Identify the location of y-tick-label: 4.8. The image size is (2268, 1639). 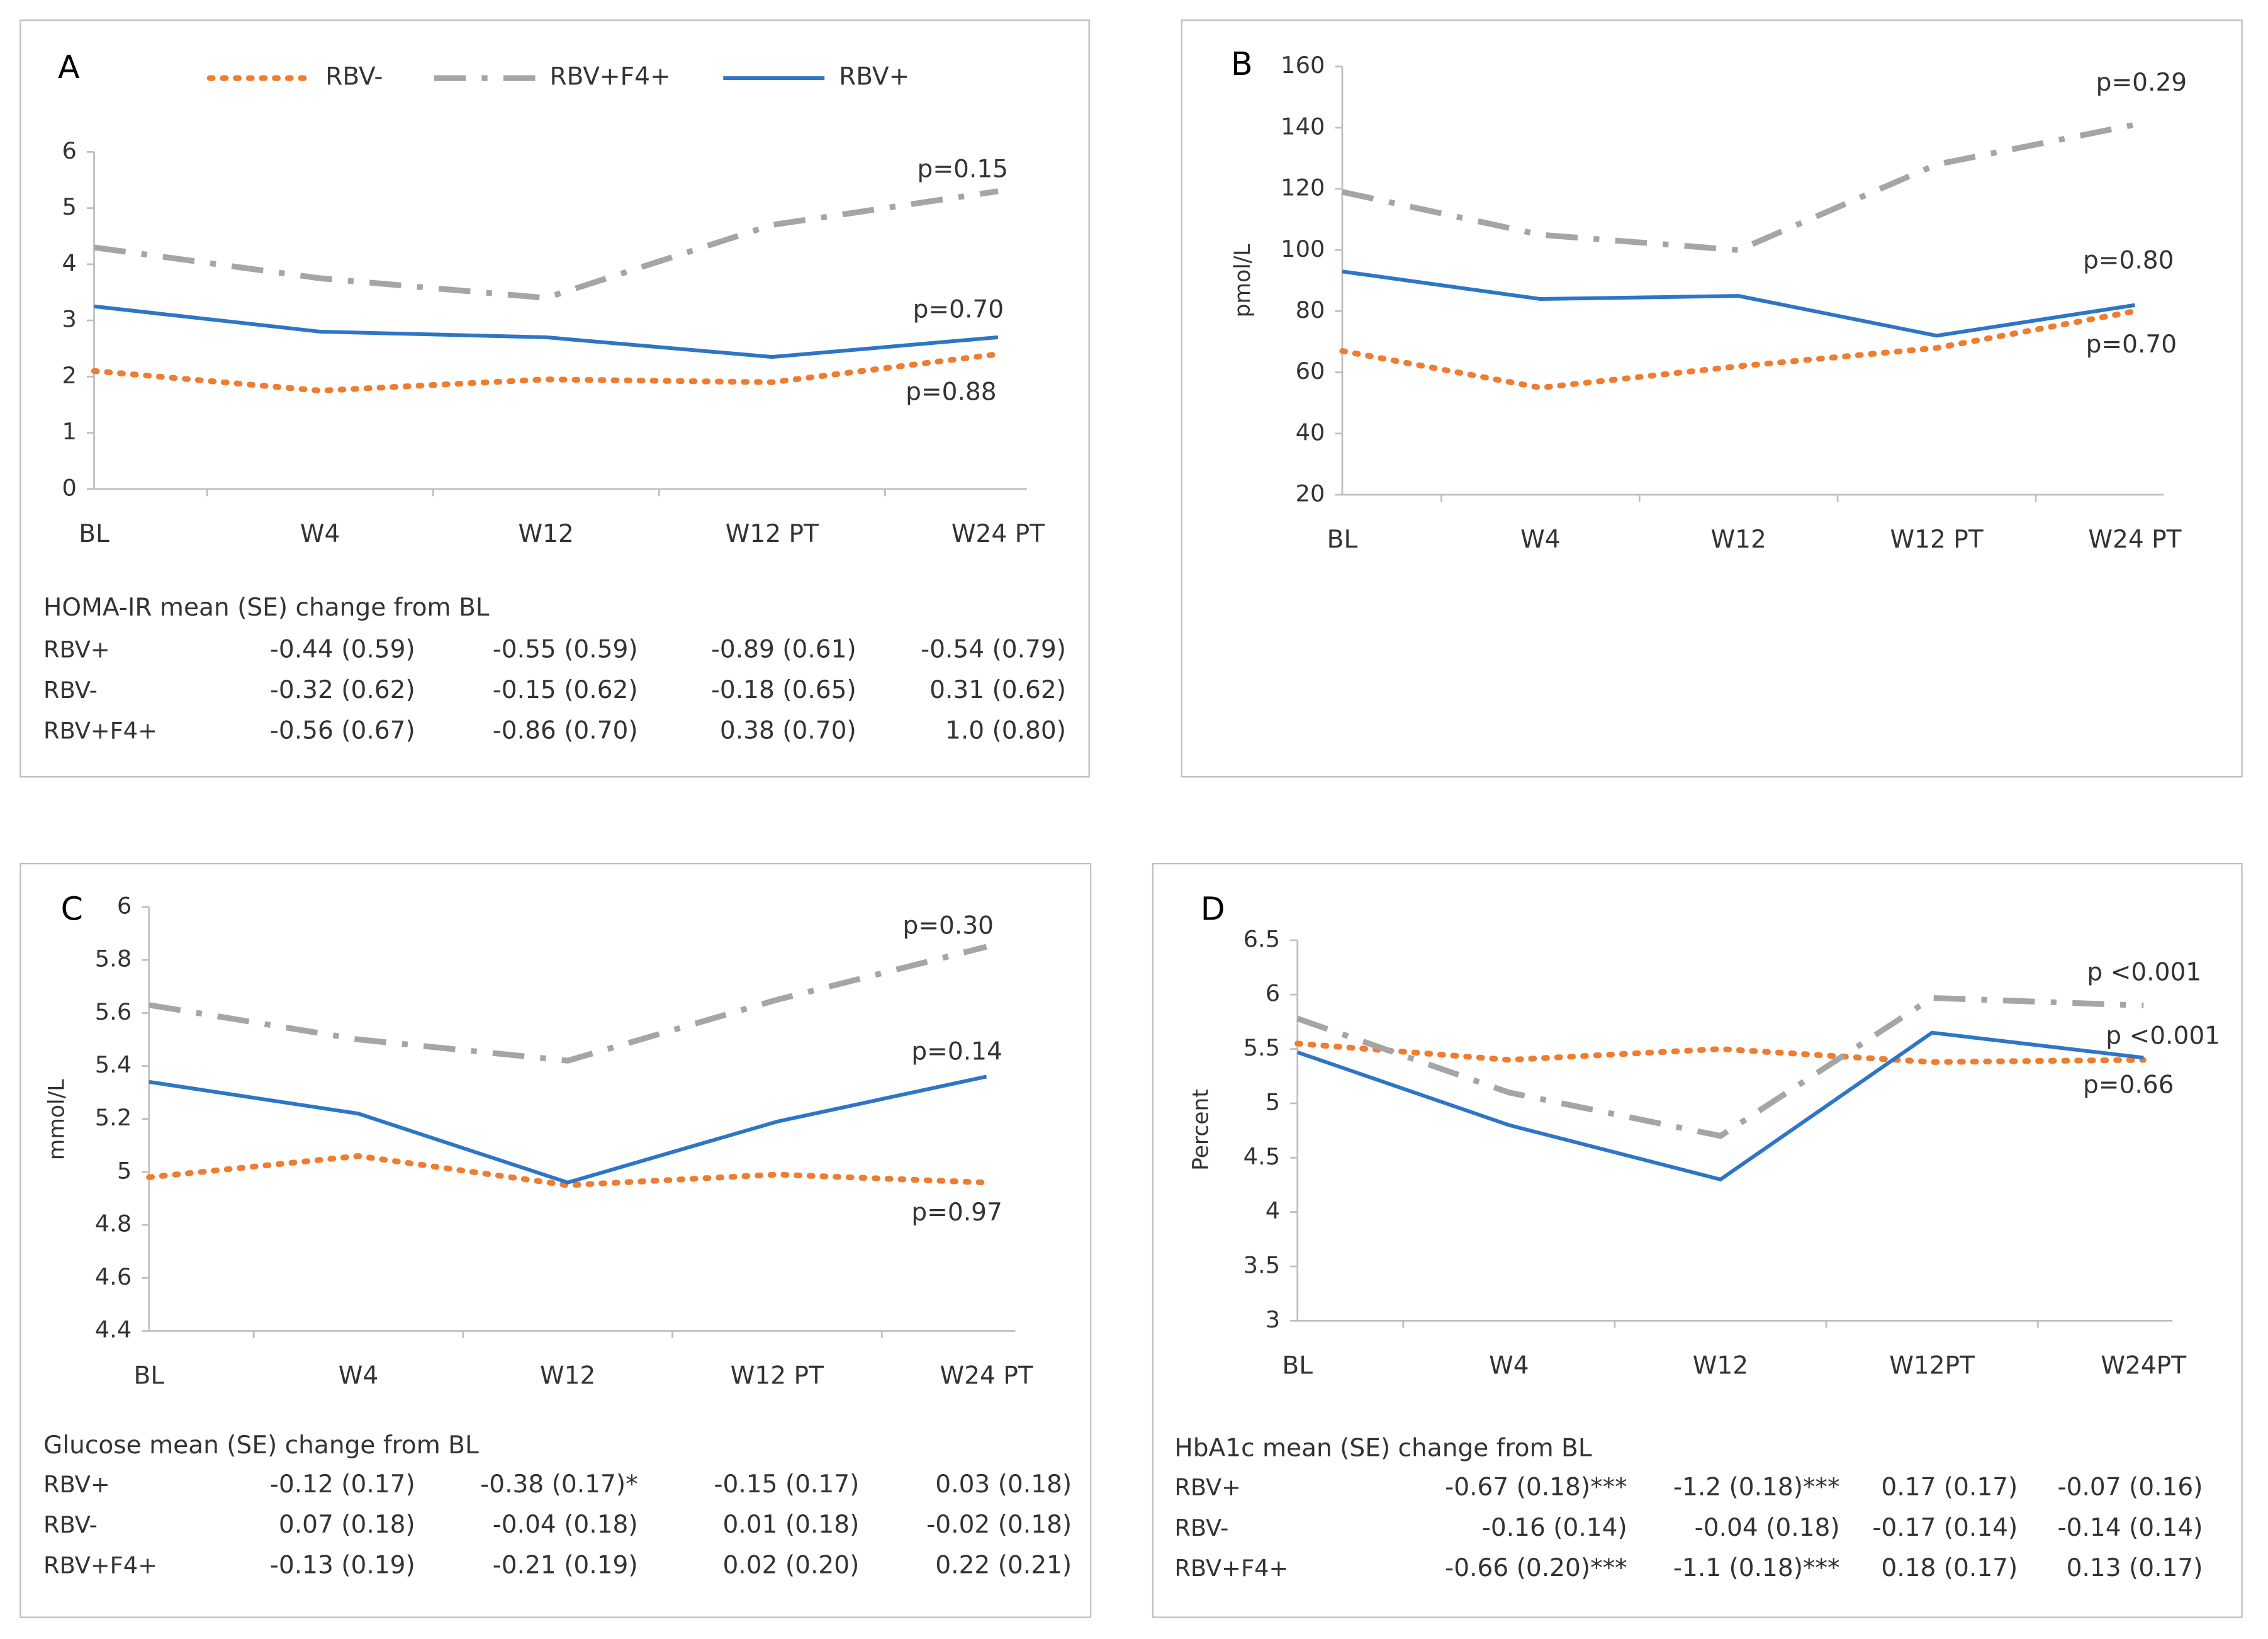
(114, 1223).